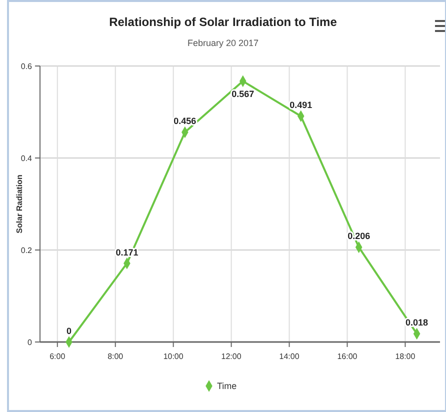  Describe the element at coordinates (69, 331) in the screenshot. I see `data-label: 0` at that location.